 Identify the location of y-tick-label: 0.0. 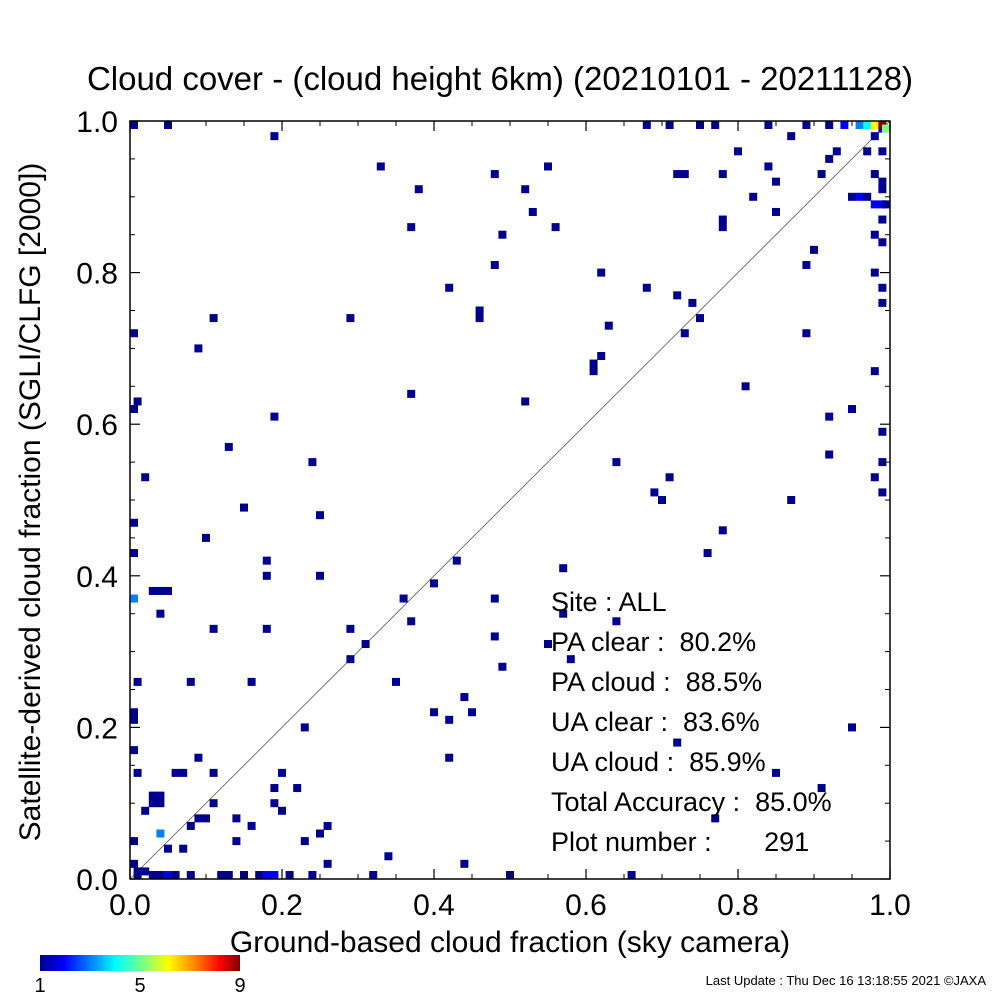
(97, 880).